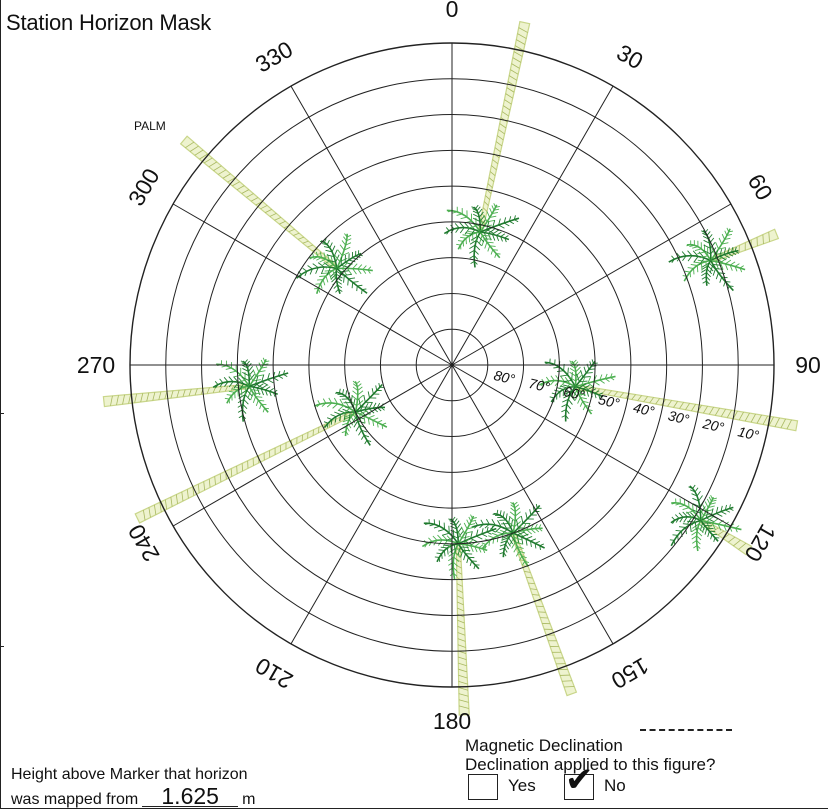 Image resolution: width=829 pixels, height=810 pixels. I want to click on magnetic-declination-label: Magnetic Declination, so click(544, 745).